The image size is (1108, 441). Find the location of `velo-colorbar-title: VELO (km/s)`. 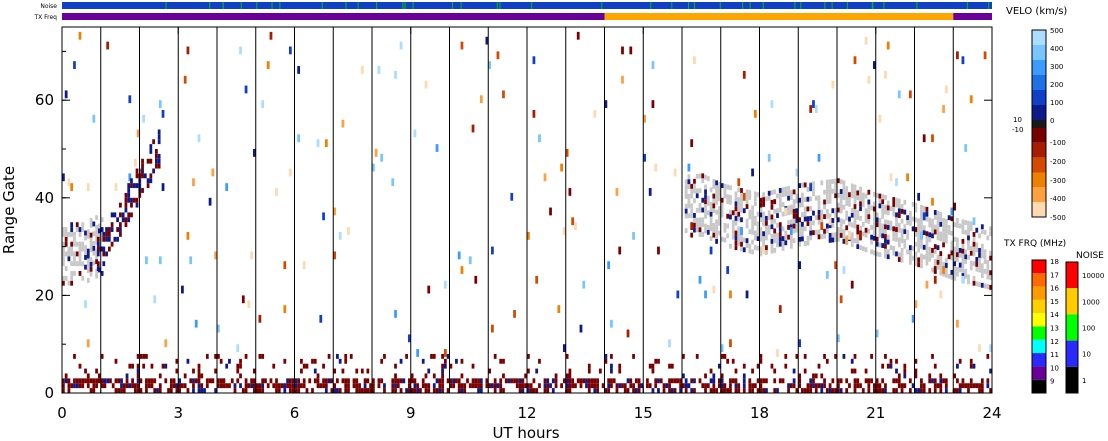

velo-colorbar-title: VELO (km/s) is located at coordinates (1036, 11).